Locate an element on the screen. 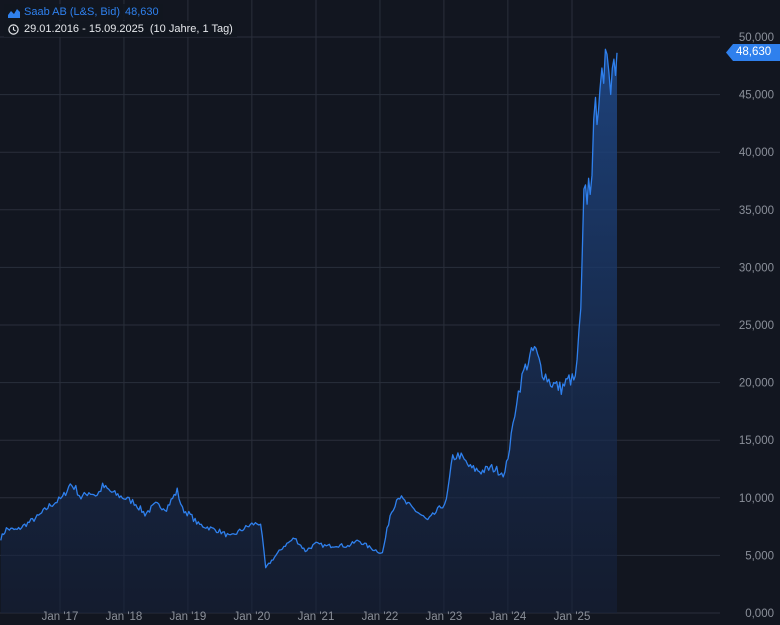 The height and width of the screenshot is (625, 780). y-tick-label: 25,000 is located at coordinates (756, 326).